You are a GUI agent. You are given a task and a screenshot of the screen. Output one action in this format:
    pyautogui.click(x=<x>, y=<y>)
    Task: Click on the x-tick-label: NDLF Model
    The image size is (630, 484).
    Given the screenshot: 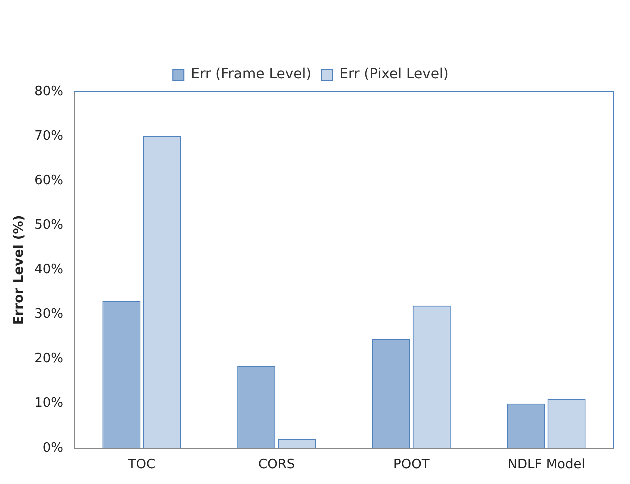 What is the action you would take?
    pyautogui.click(x=547, y=465)
    